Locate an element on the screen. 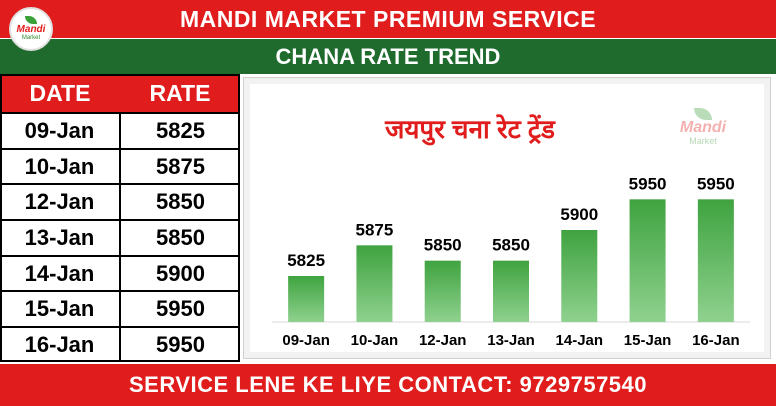 The image size is (776, 406). column-header-date: DATE is located at coordinates (60, 93).